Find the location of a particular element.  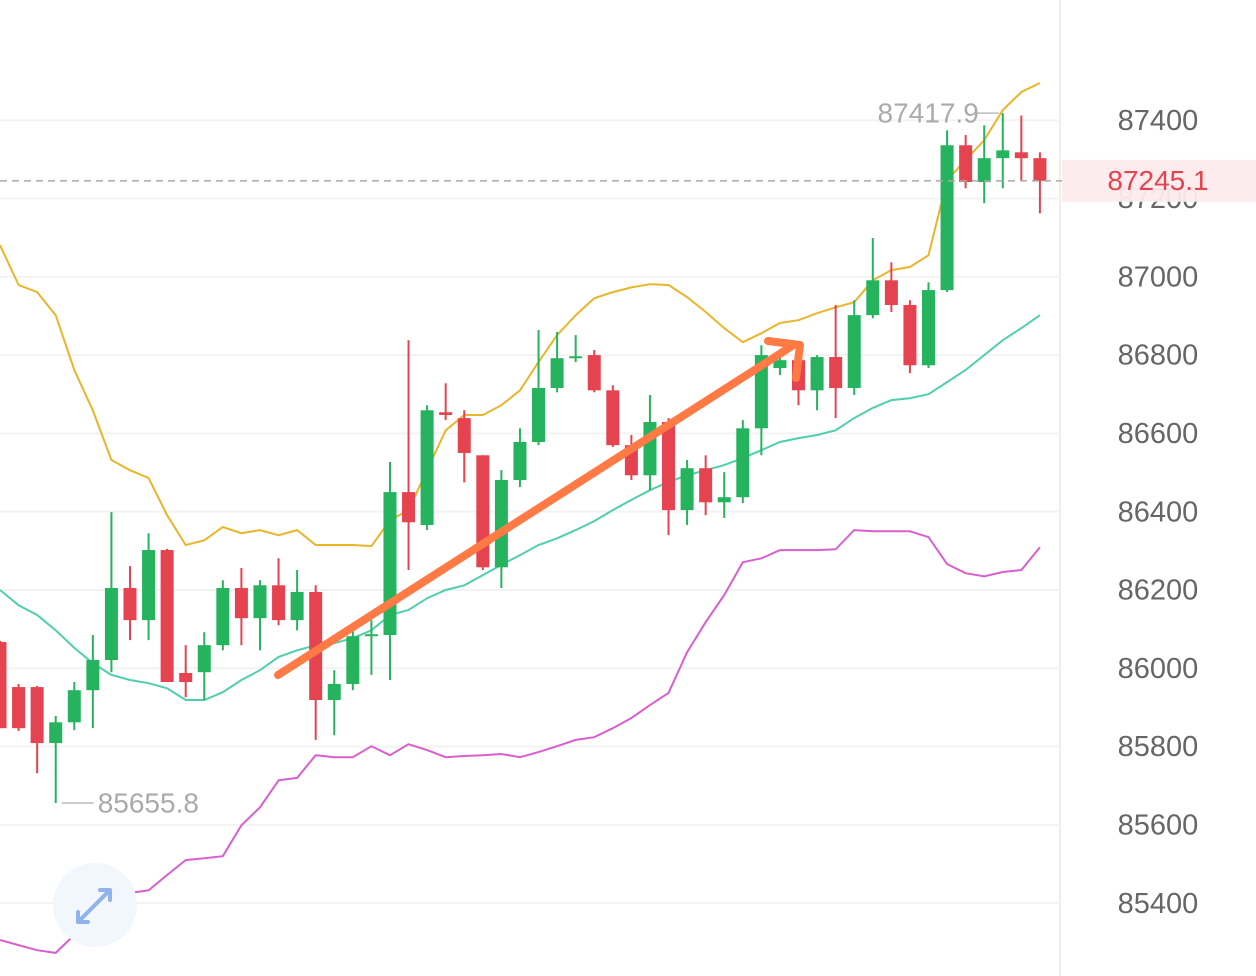

max-label: 87417.9 is located at coordinates (928, 113).